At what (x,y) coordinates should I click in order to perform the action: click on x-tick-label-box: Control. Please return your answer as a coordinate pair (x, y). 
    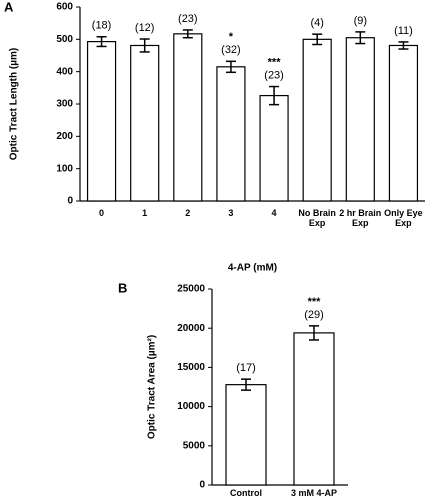
    Looking at the image, I should click on (246, 493).